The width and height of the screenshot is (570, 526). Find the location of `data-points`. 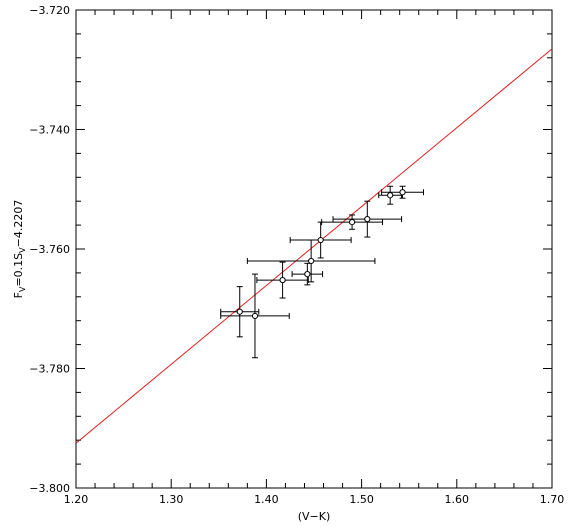

data-points is located at coordinates (322, 272).